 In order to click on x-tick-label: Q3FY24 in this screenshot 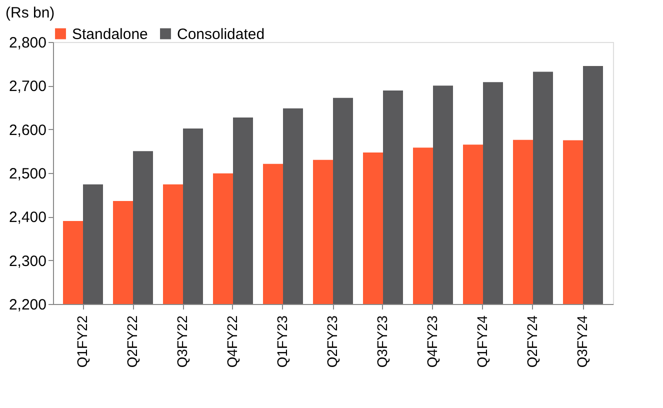, I will do `click(582, 341)`.